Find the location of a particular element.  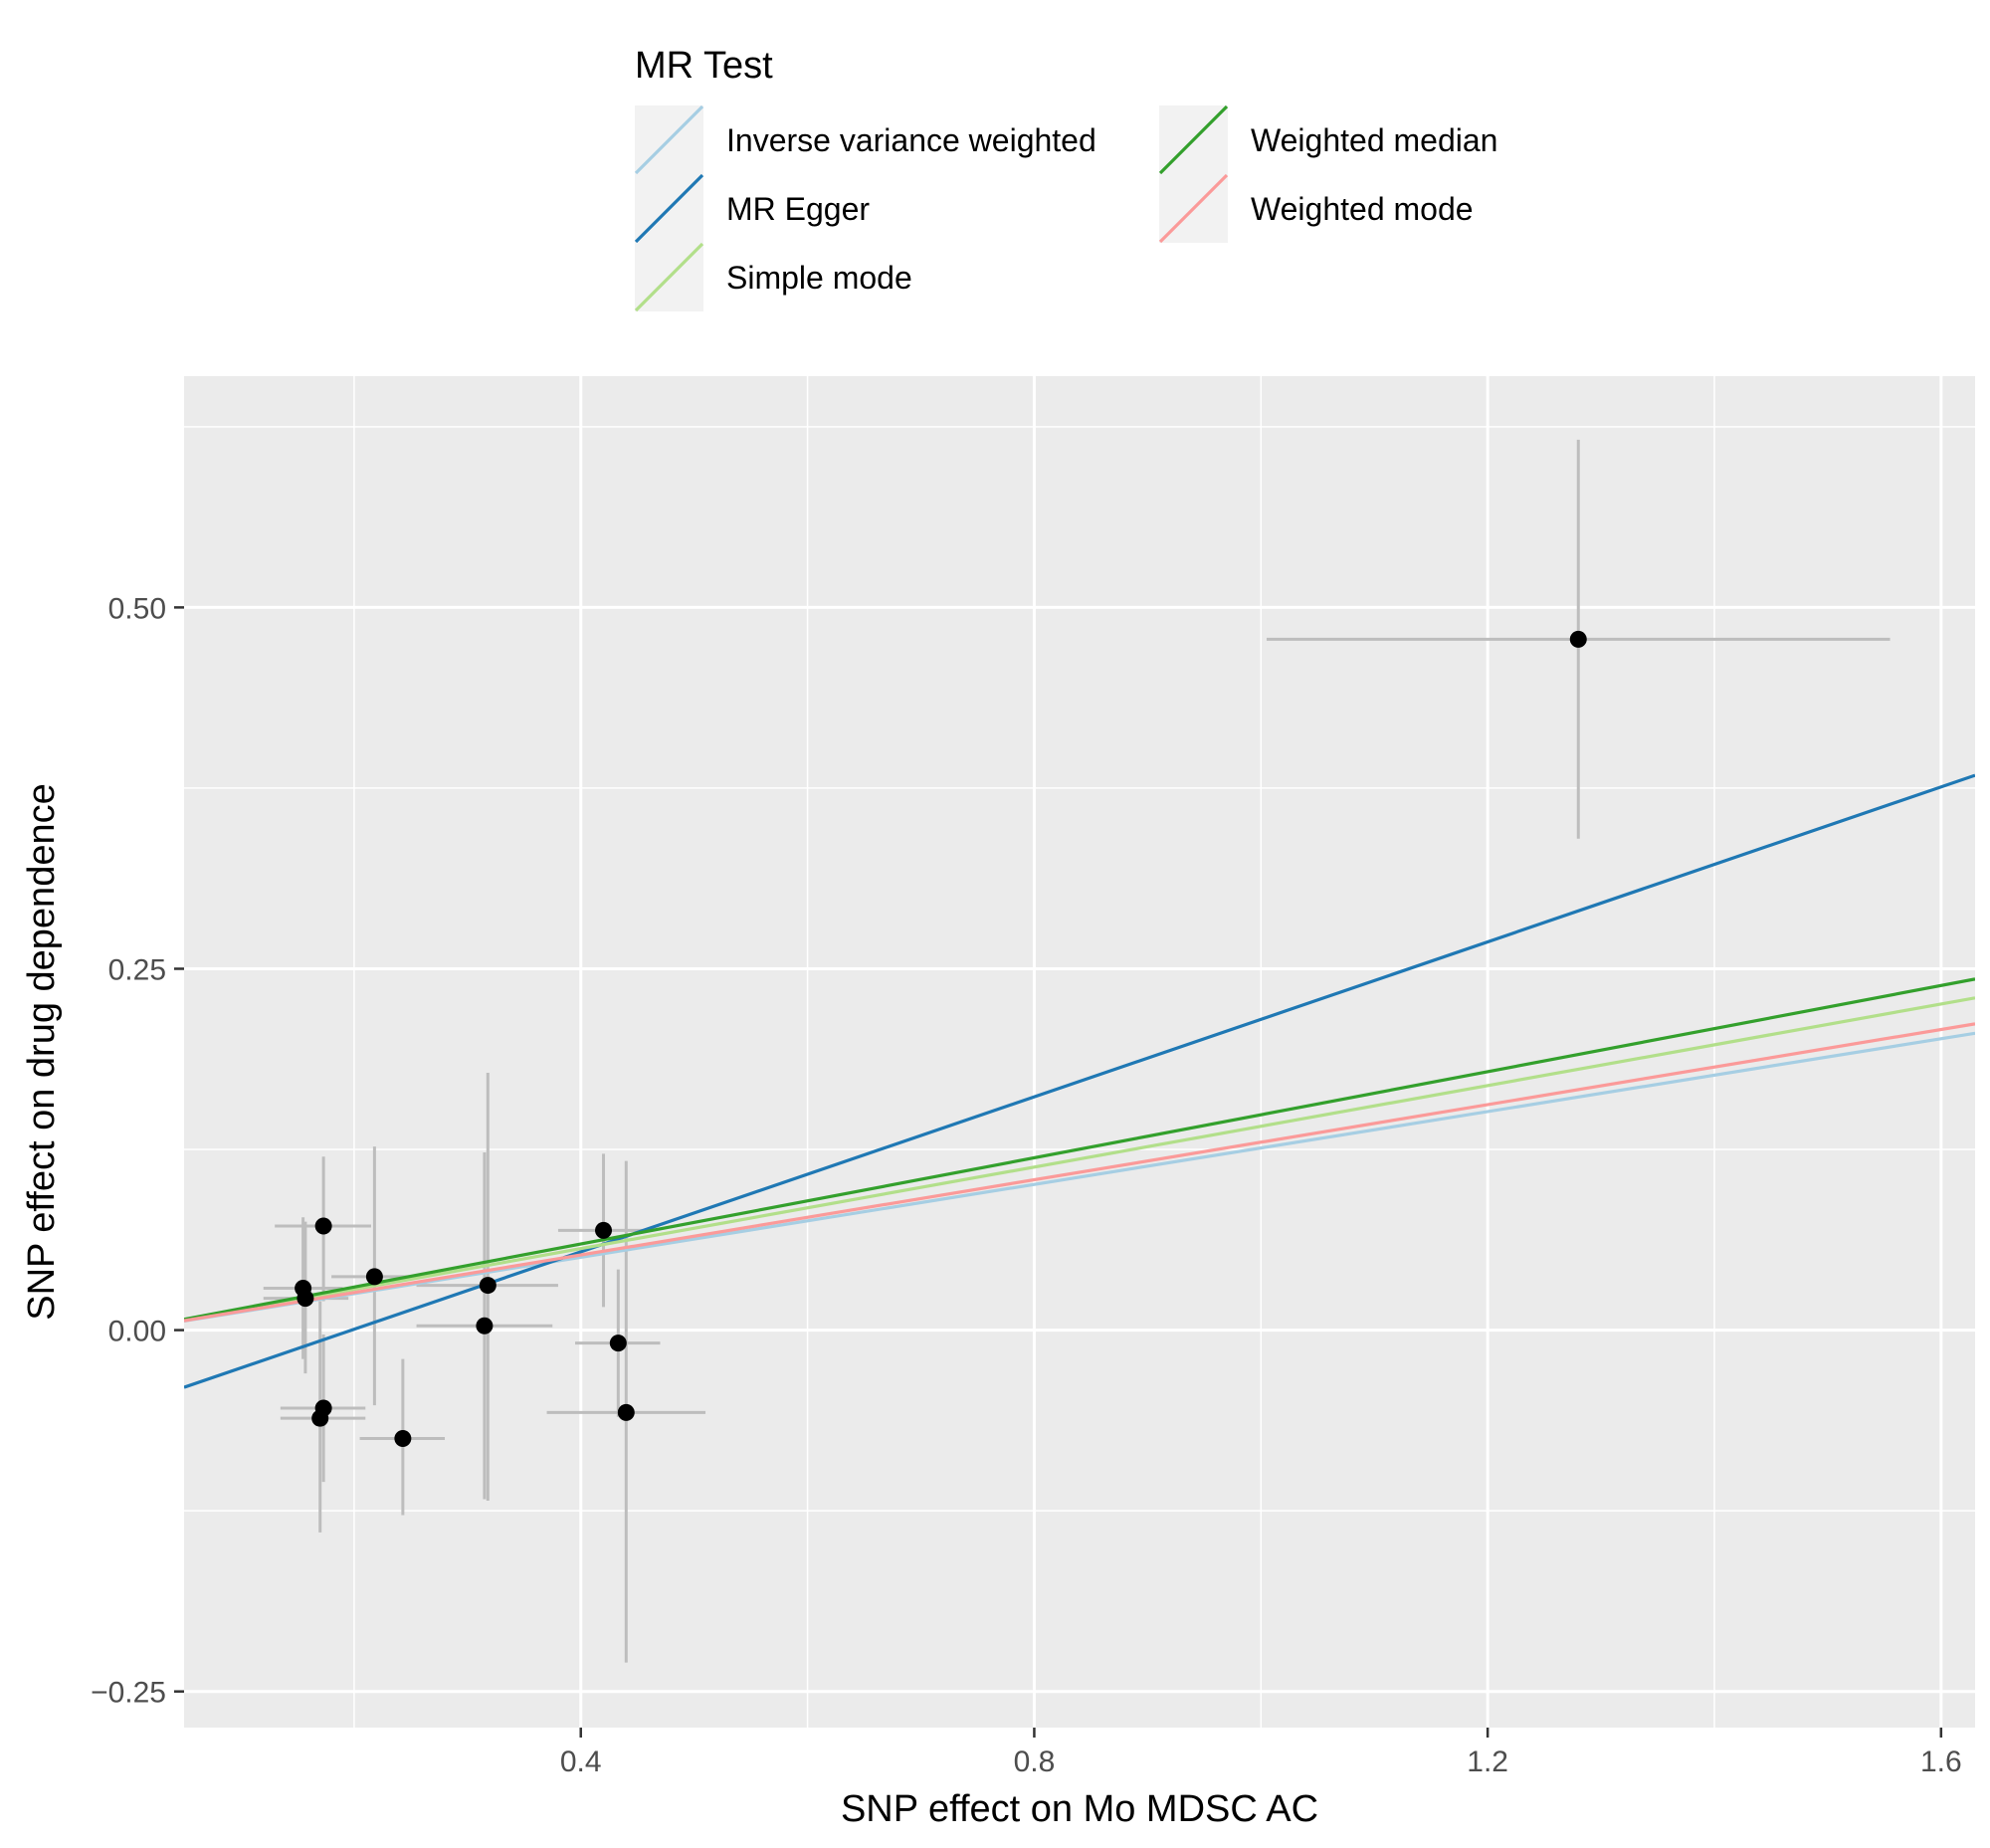

legend-item-inverse-variance-weighted: Inverse variance weighted is located at coordinates (865, 139).